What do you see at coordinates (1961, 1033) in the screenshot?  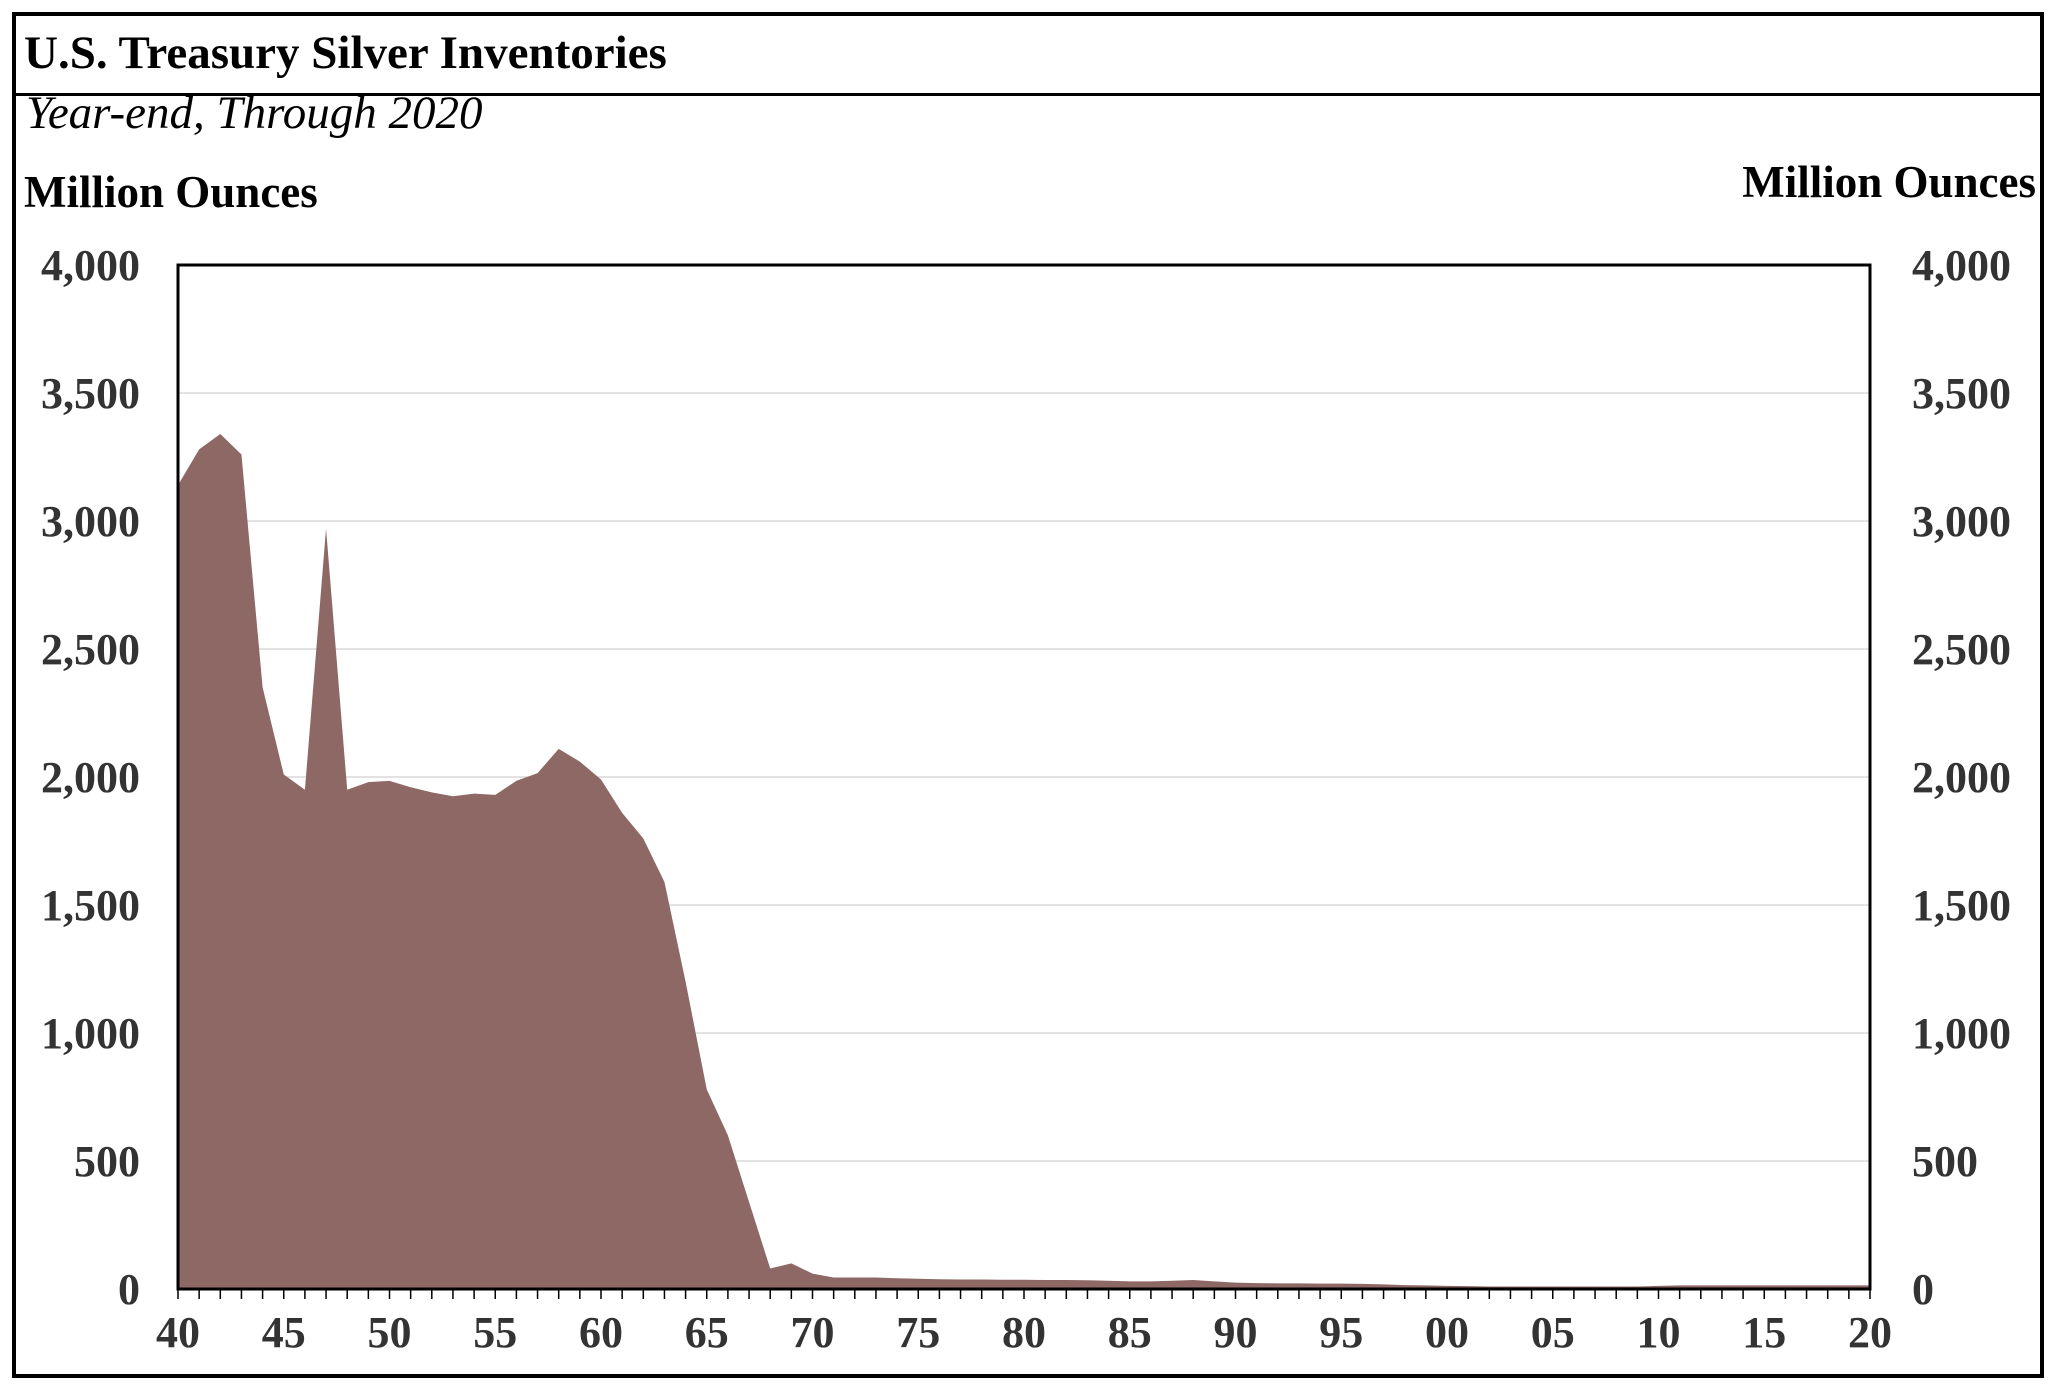 I see `y-tick-label-right: 1,000` at bounding box center [1961, 1033].